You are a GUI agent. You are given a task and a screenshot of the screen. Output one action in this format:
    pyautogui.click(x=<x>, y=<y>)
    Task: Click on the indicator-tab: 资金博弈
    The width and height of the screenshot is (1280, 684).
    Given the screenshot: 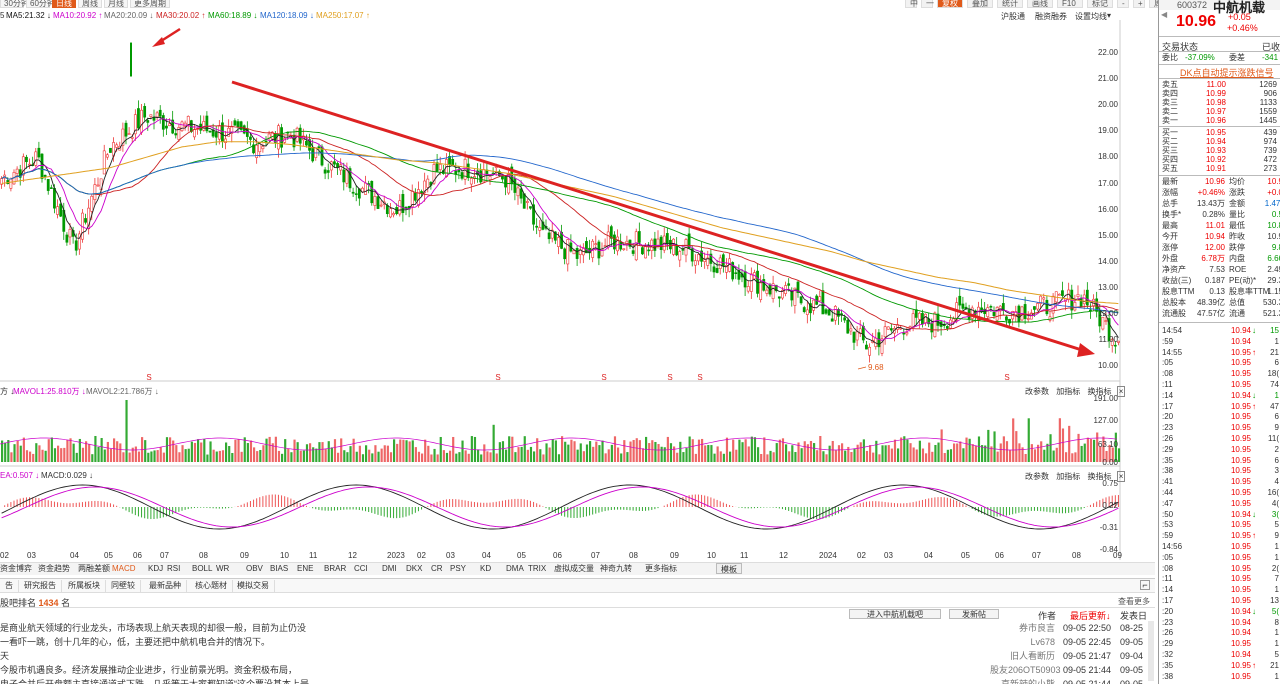 What is the action you would take?
    pyautogui.click(x=16, y=568)
    